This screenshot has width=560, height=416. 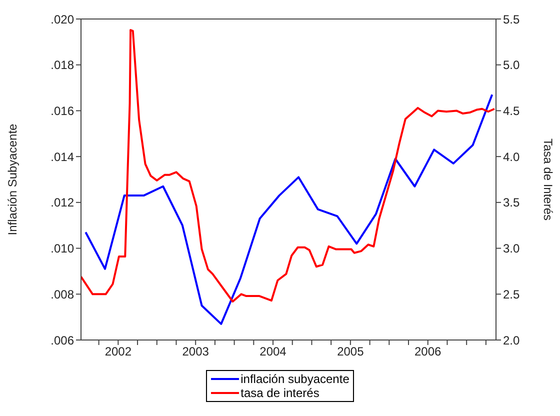 I want to click on x-tick-label: 2004, so click(x=273, y=351).